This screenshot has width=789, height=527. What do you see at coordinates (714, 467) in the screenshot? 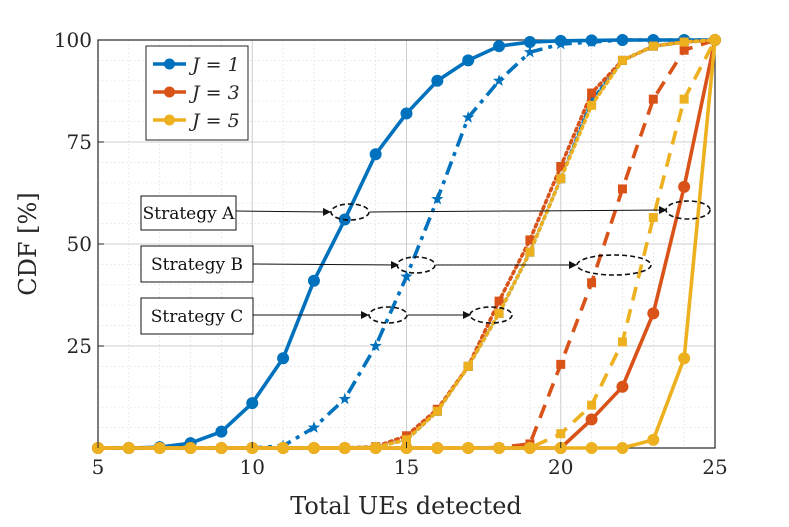
I see `x-tick-label: 25` at bounding box center [714, 467].